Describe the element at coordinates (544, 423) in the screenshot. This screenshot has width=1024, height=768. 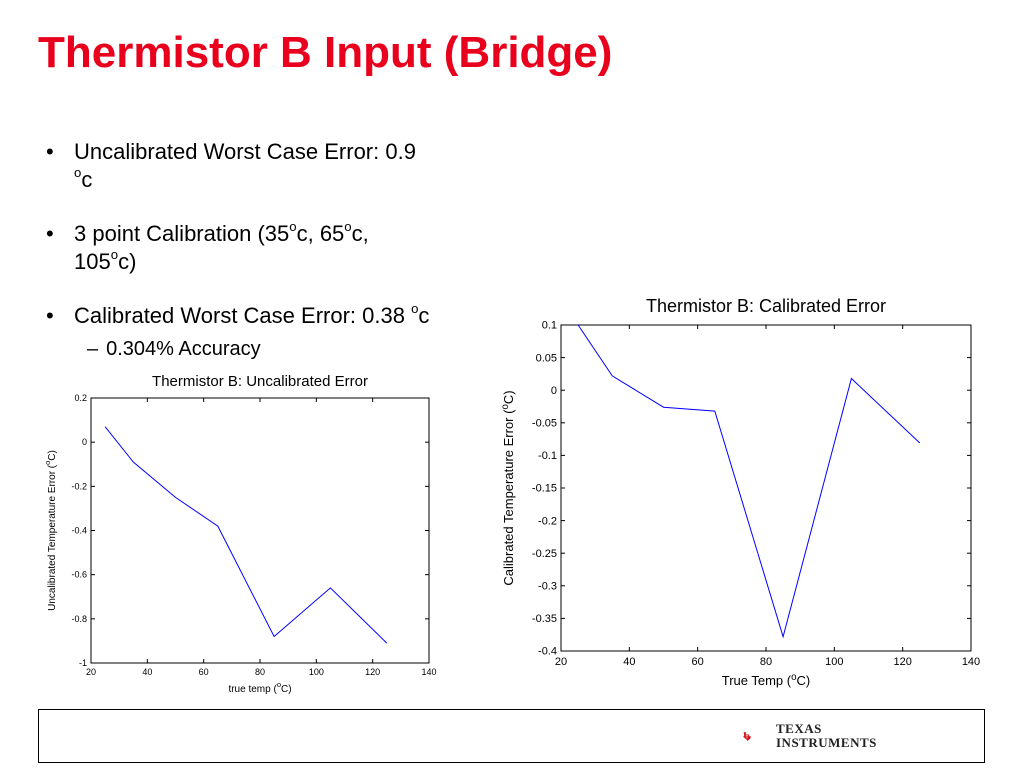
I see `y-tick-label: -0.05` at that location.